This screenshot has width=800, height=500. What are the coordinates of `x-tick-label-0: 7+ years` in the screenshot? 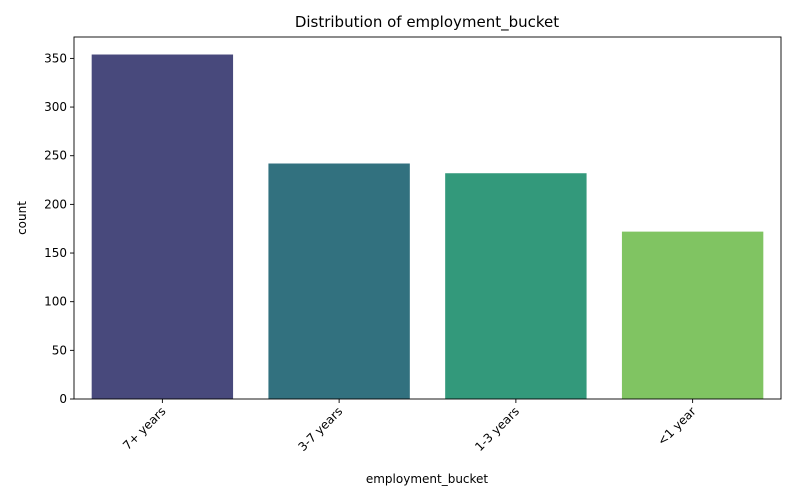 It's located at (144, 428).